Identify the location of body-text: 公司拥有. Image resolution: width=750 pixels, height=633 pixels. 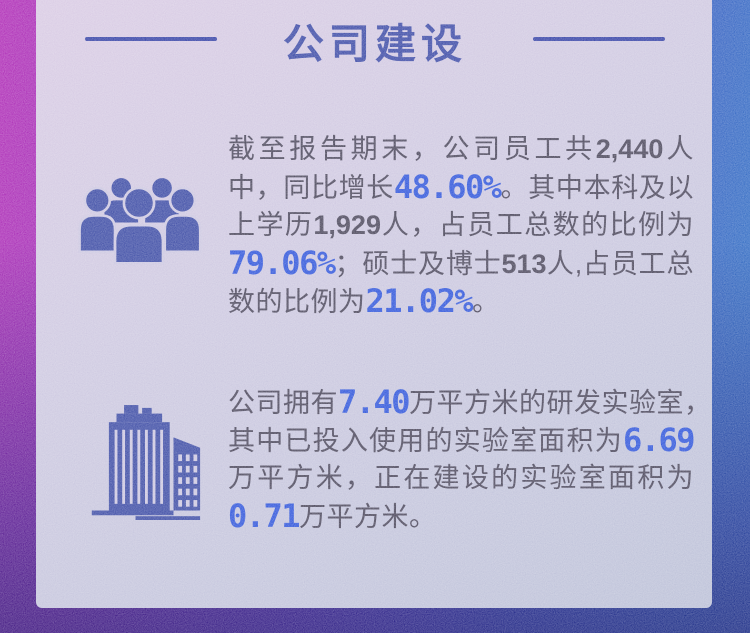
(283, 403).